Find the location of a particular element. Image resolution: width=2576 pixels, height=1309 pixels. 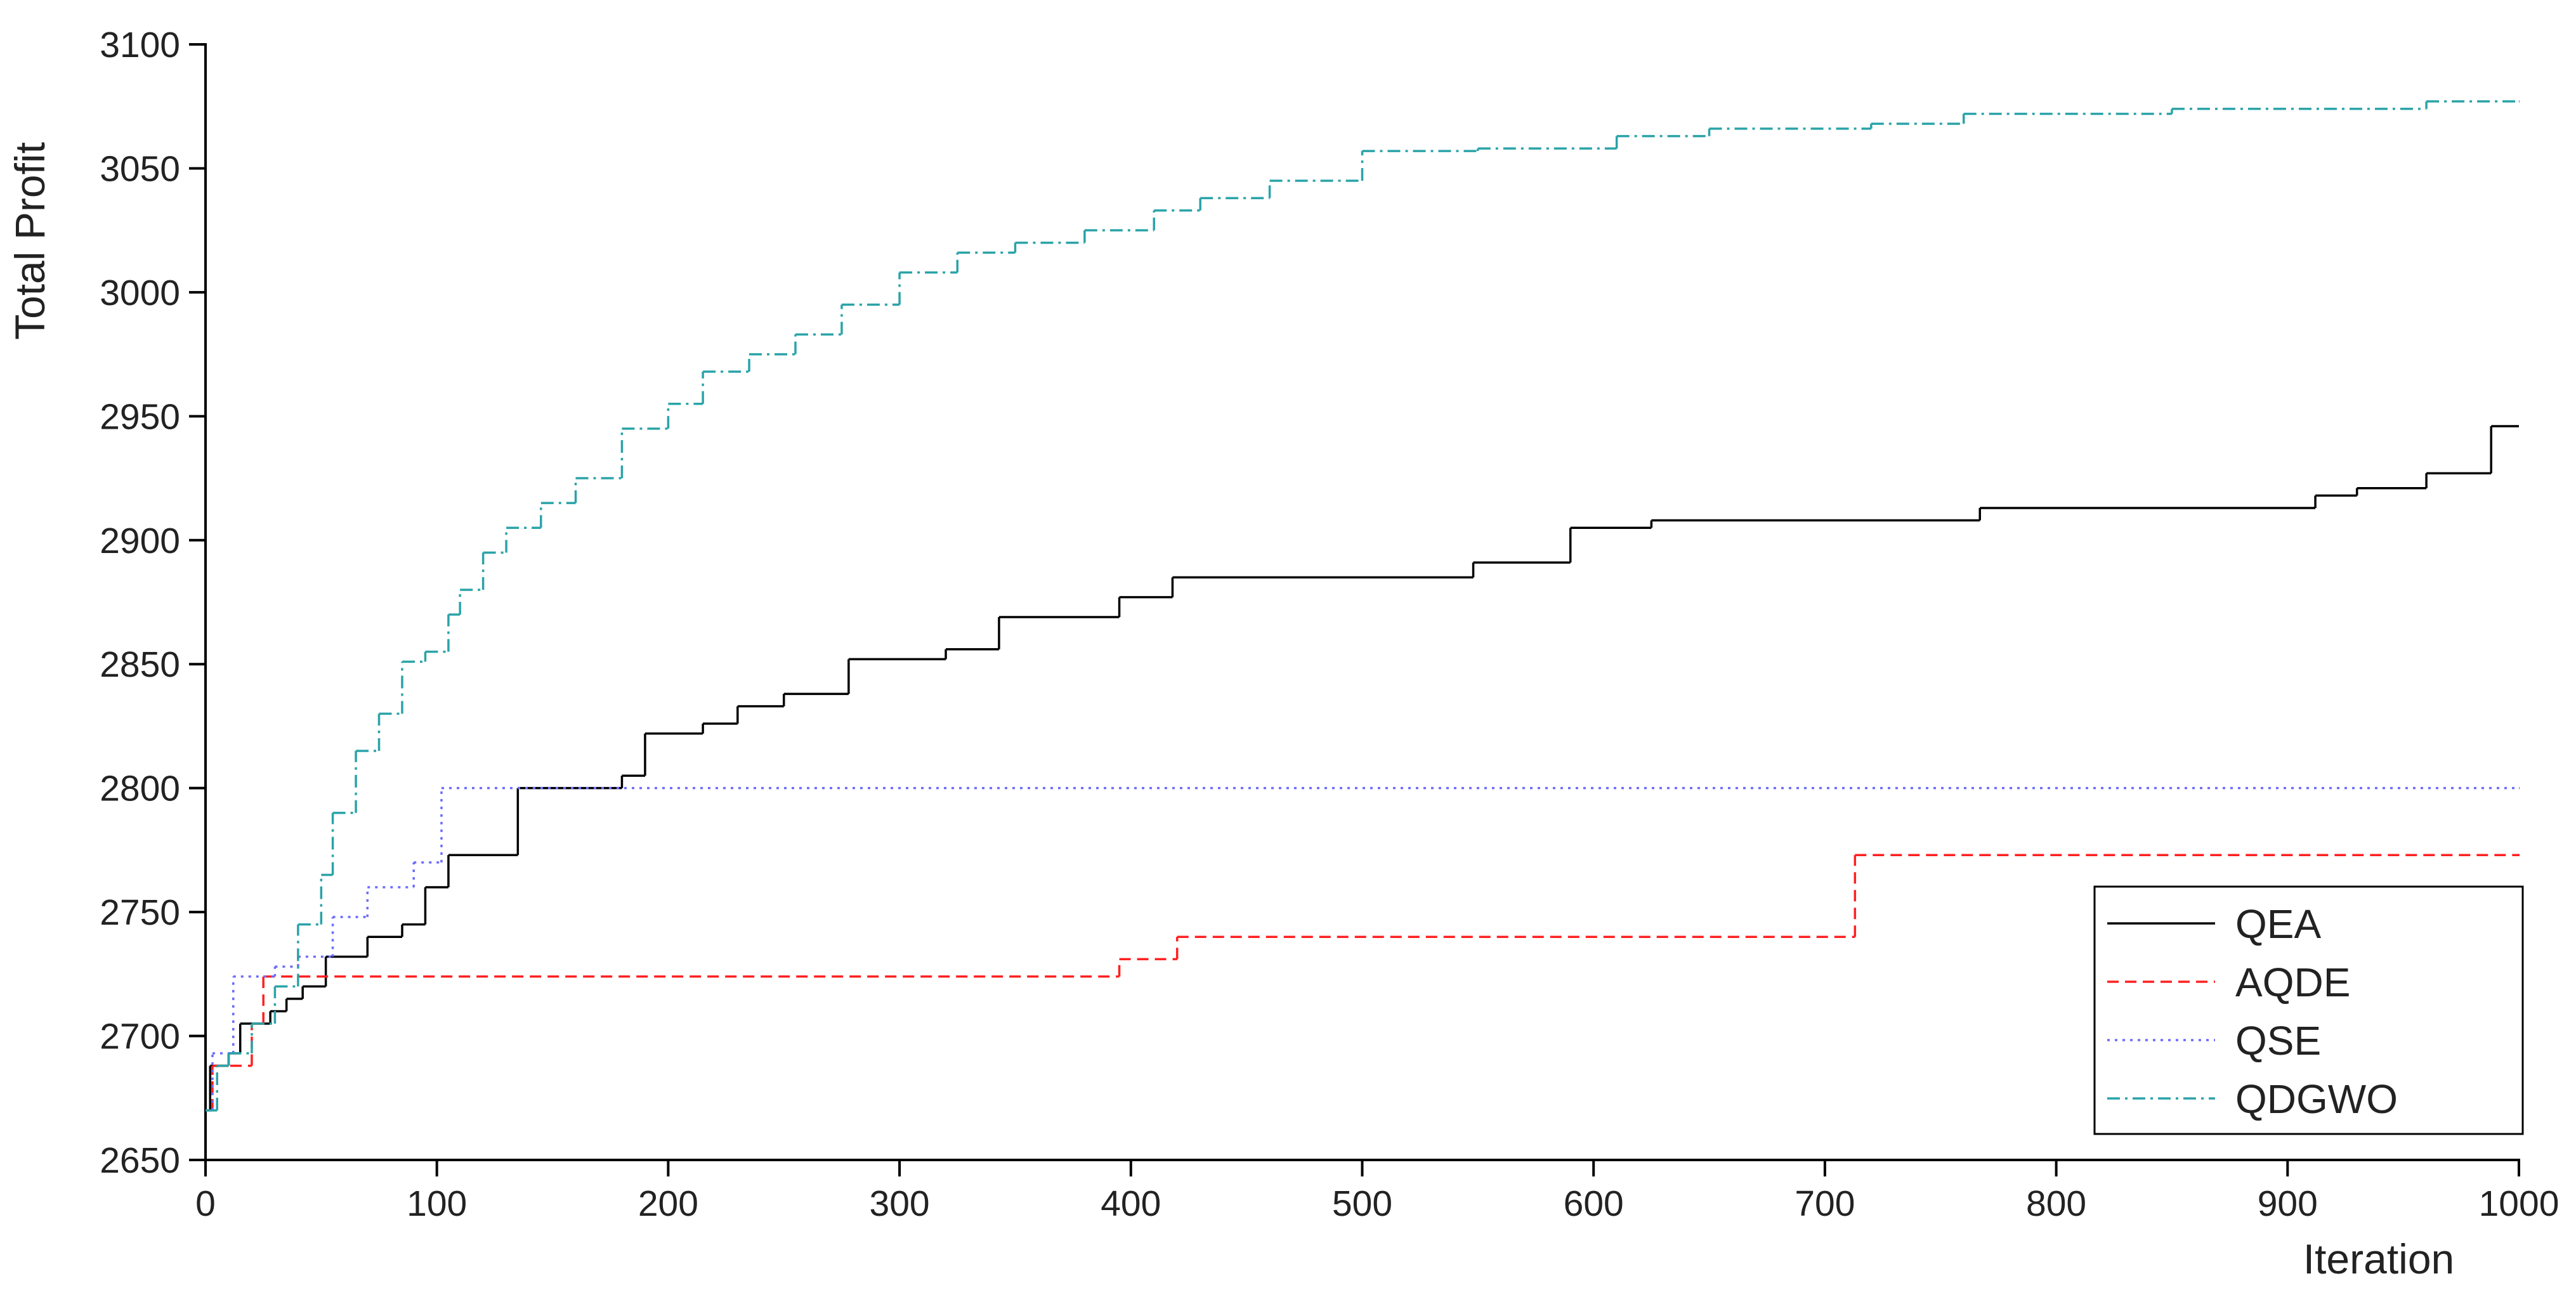

y-axis-title: Total Profit is located at coordinates (30, 241).